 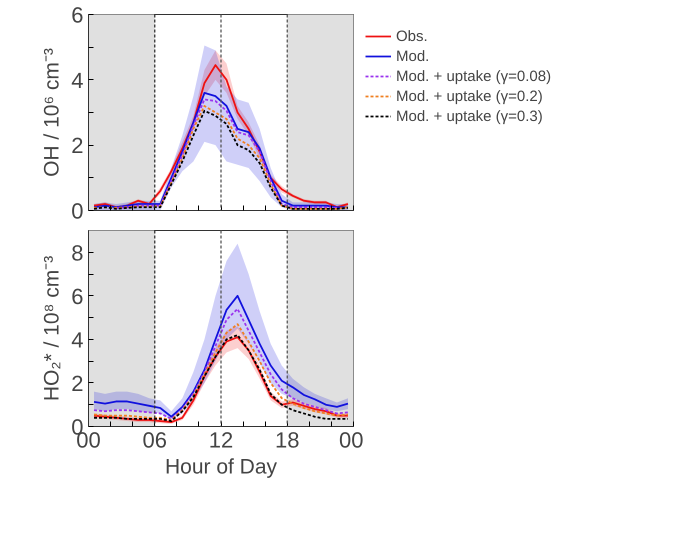 I want to click on x-tick-label: 12, so click(x=221, y=440).